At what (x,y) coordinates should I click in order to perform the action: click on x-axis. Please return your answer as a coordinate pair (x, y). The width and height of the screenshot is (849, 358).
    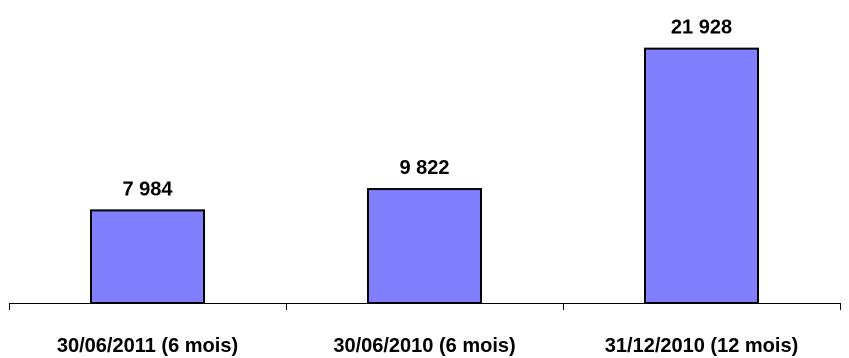
    Looking at the image, I should click on (425, 306).